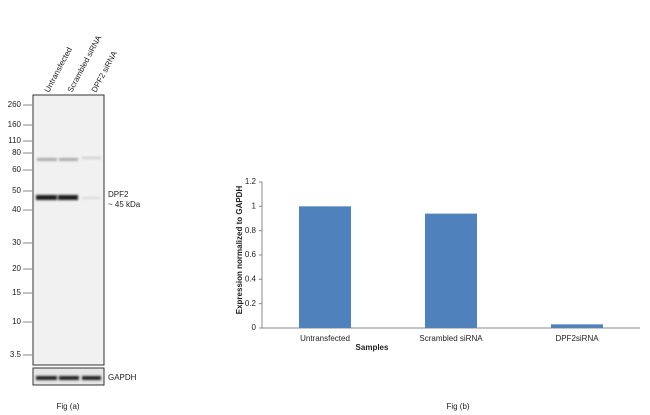 The height and width of the screenshot is (415, 650). I want to click on marker-label: 15, so click(16, 292).